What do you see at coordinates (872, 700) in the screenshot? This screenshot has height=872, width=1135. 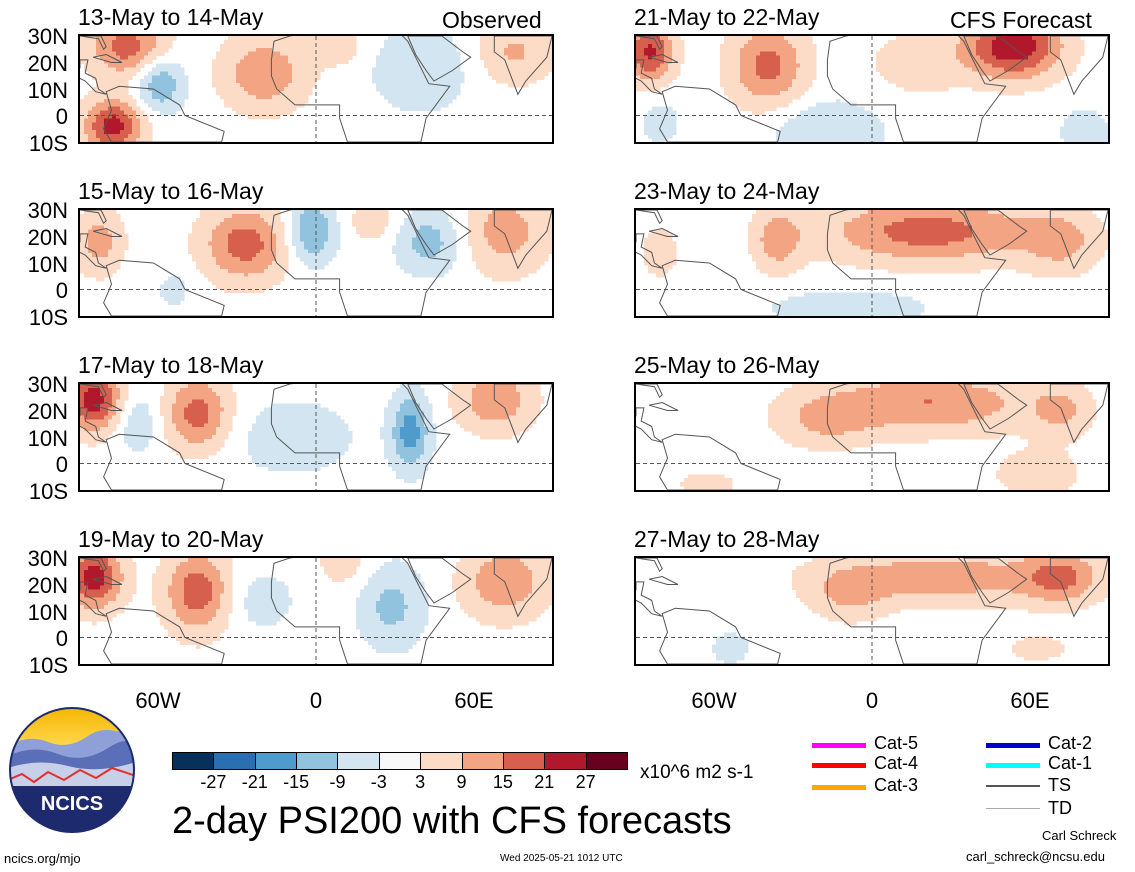 I see `lon-label-0-right: 0` at bounding box center [872, 700].